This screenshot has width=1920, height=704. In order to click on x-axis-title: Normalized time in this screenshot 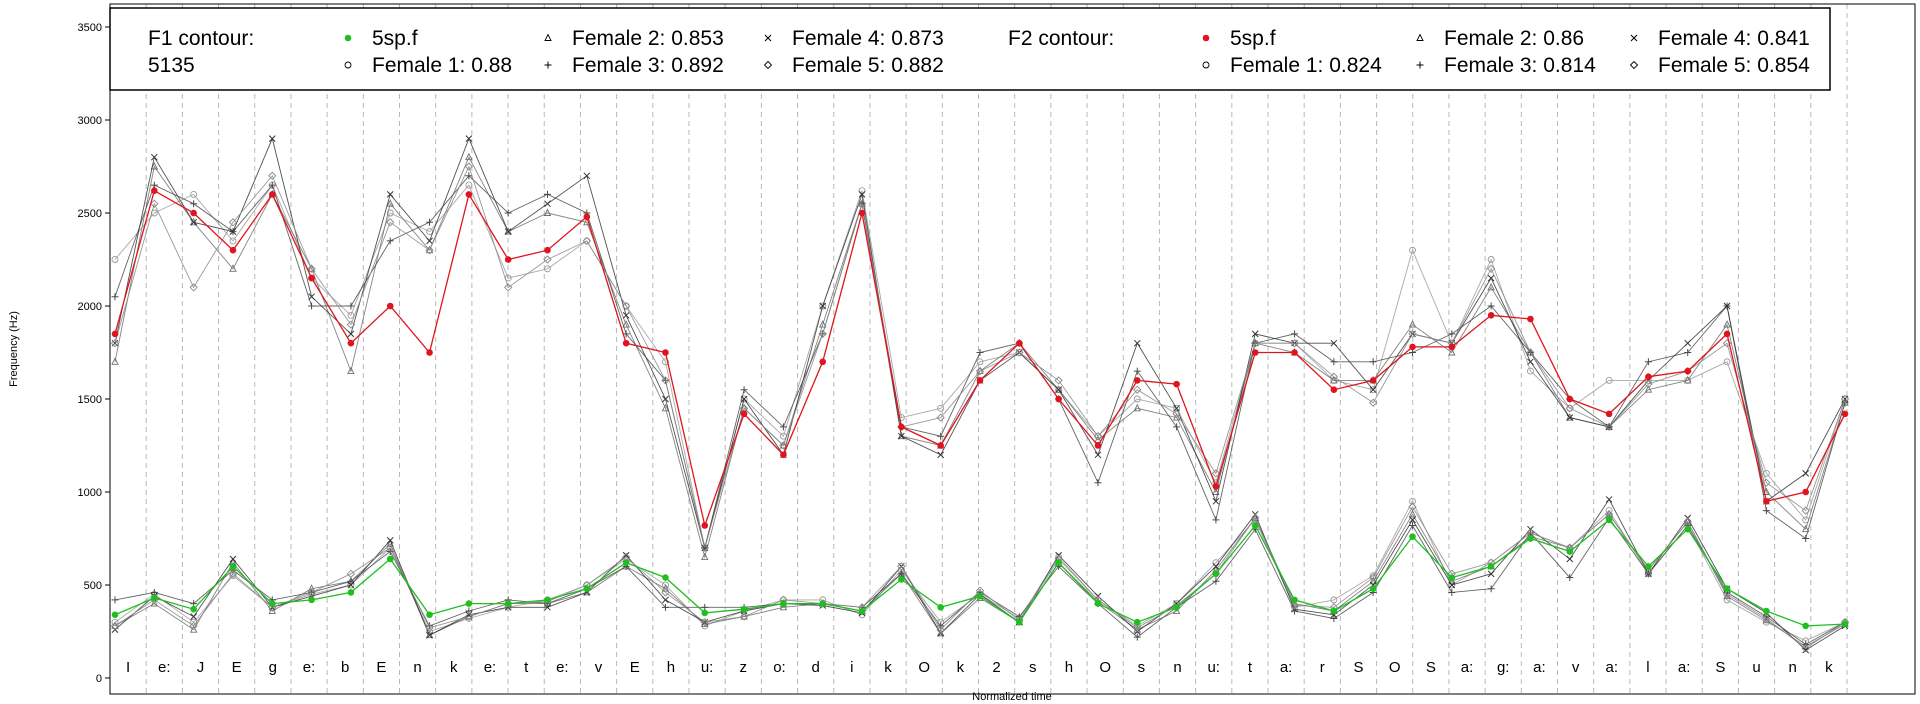, I will do `click(1011, 697)`.